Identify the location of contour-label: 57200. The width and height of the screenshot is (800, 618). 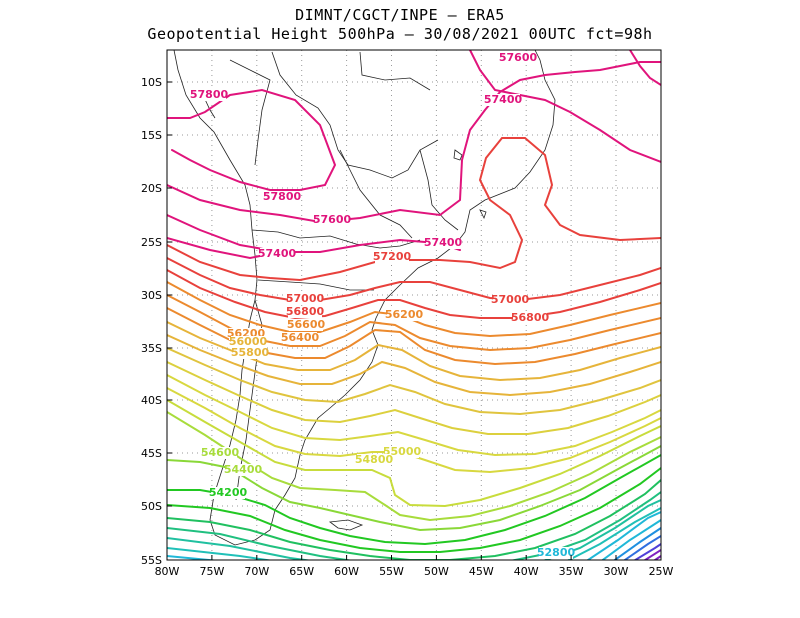
(392, 256).